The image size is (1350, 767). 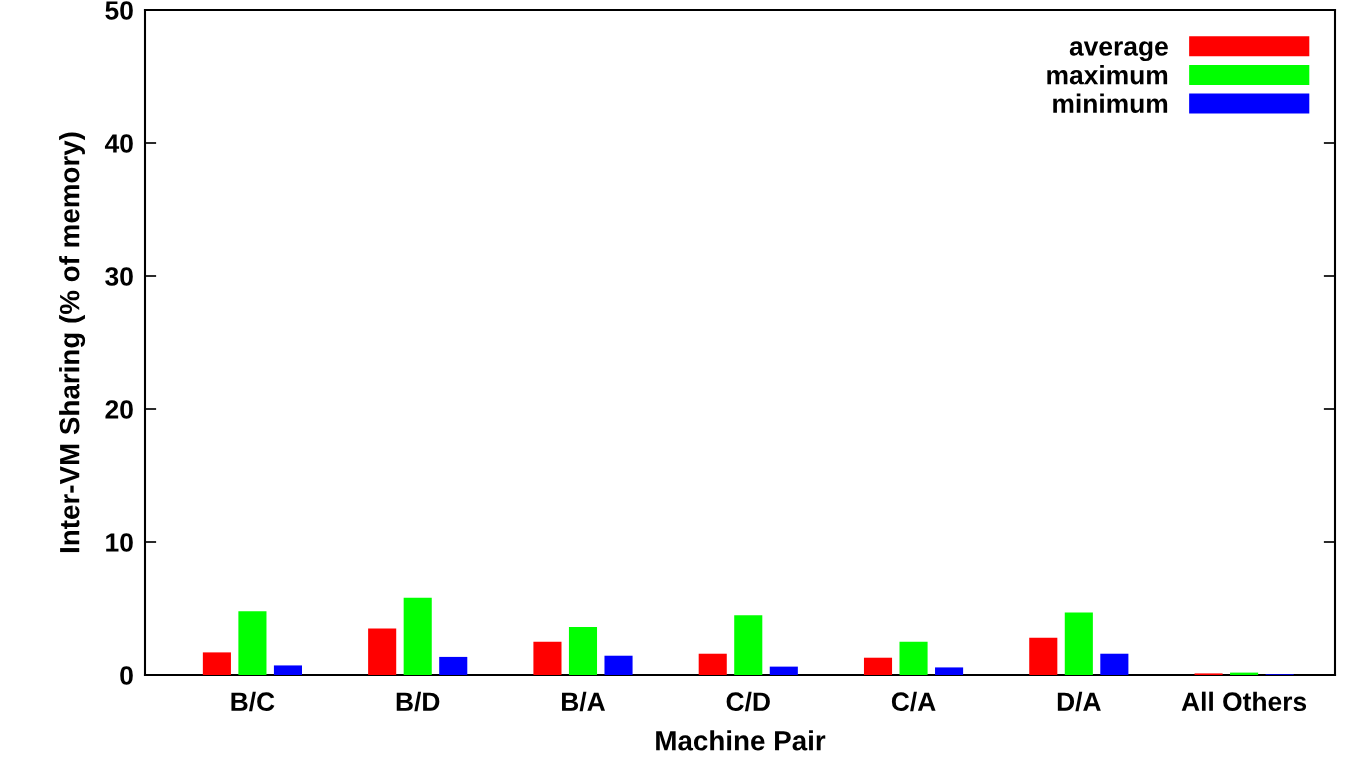 I want to click on legend-label: average, so click(x=1118, y=51).